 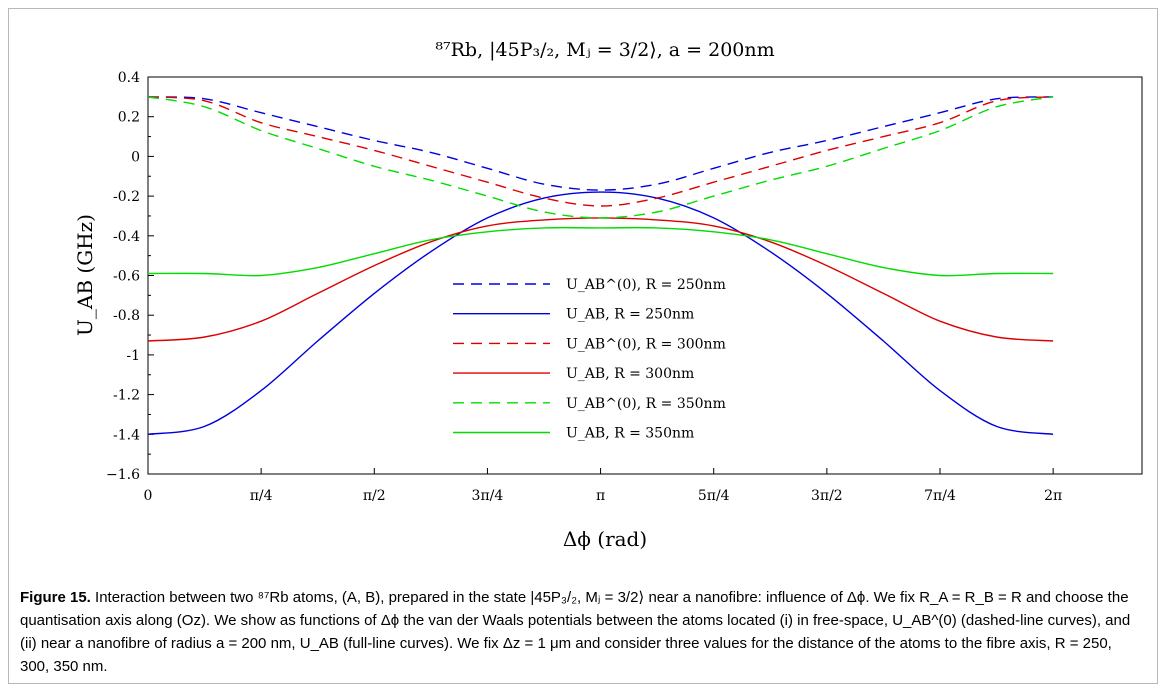 I want to click on y-tick-label: −1.6, so click(x=123, y=475).